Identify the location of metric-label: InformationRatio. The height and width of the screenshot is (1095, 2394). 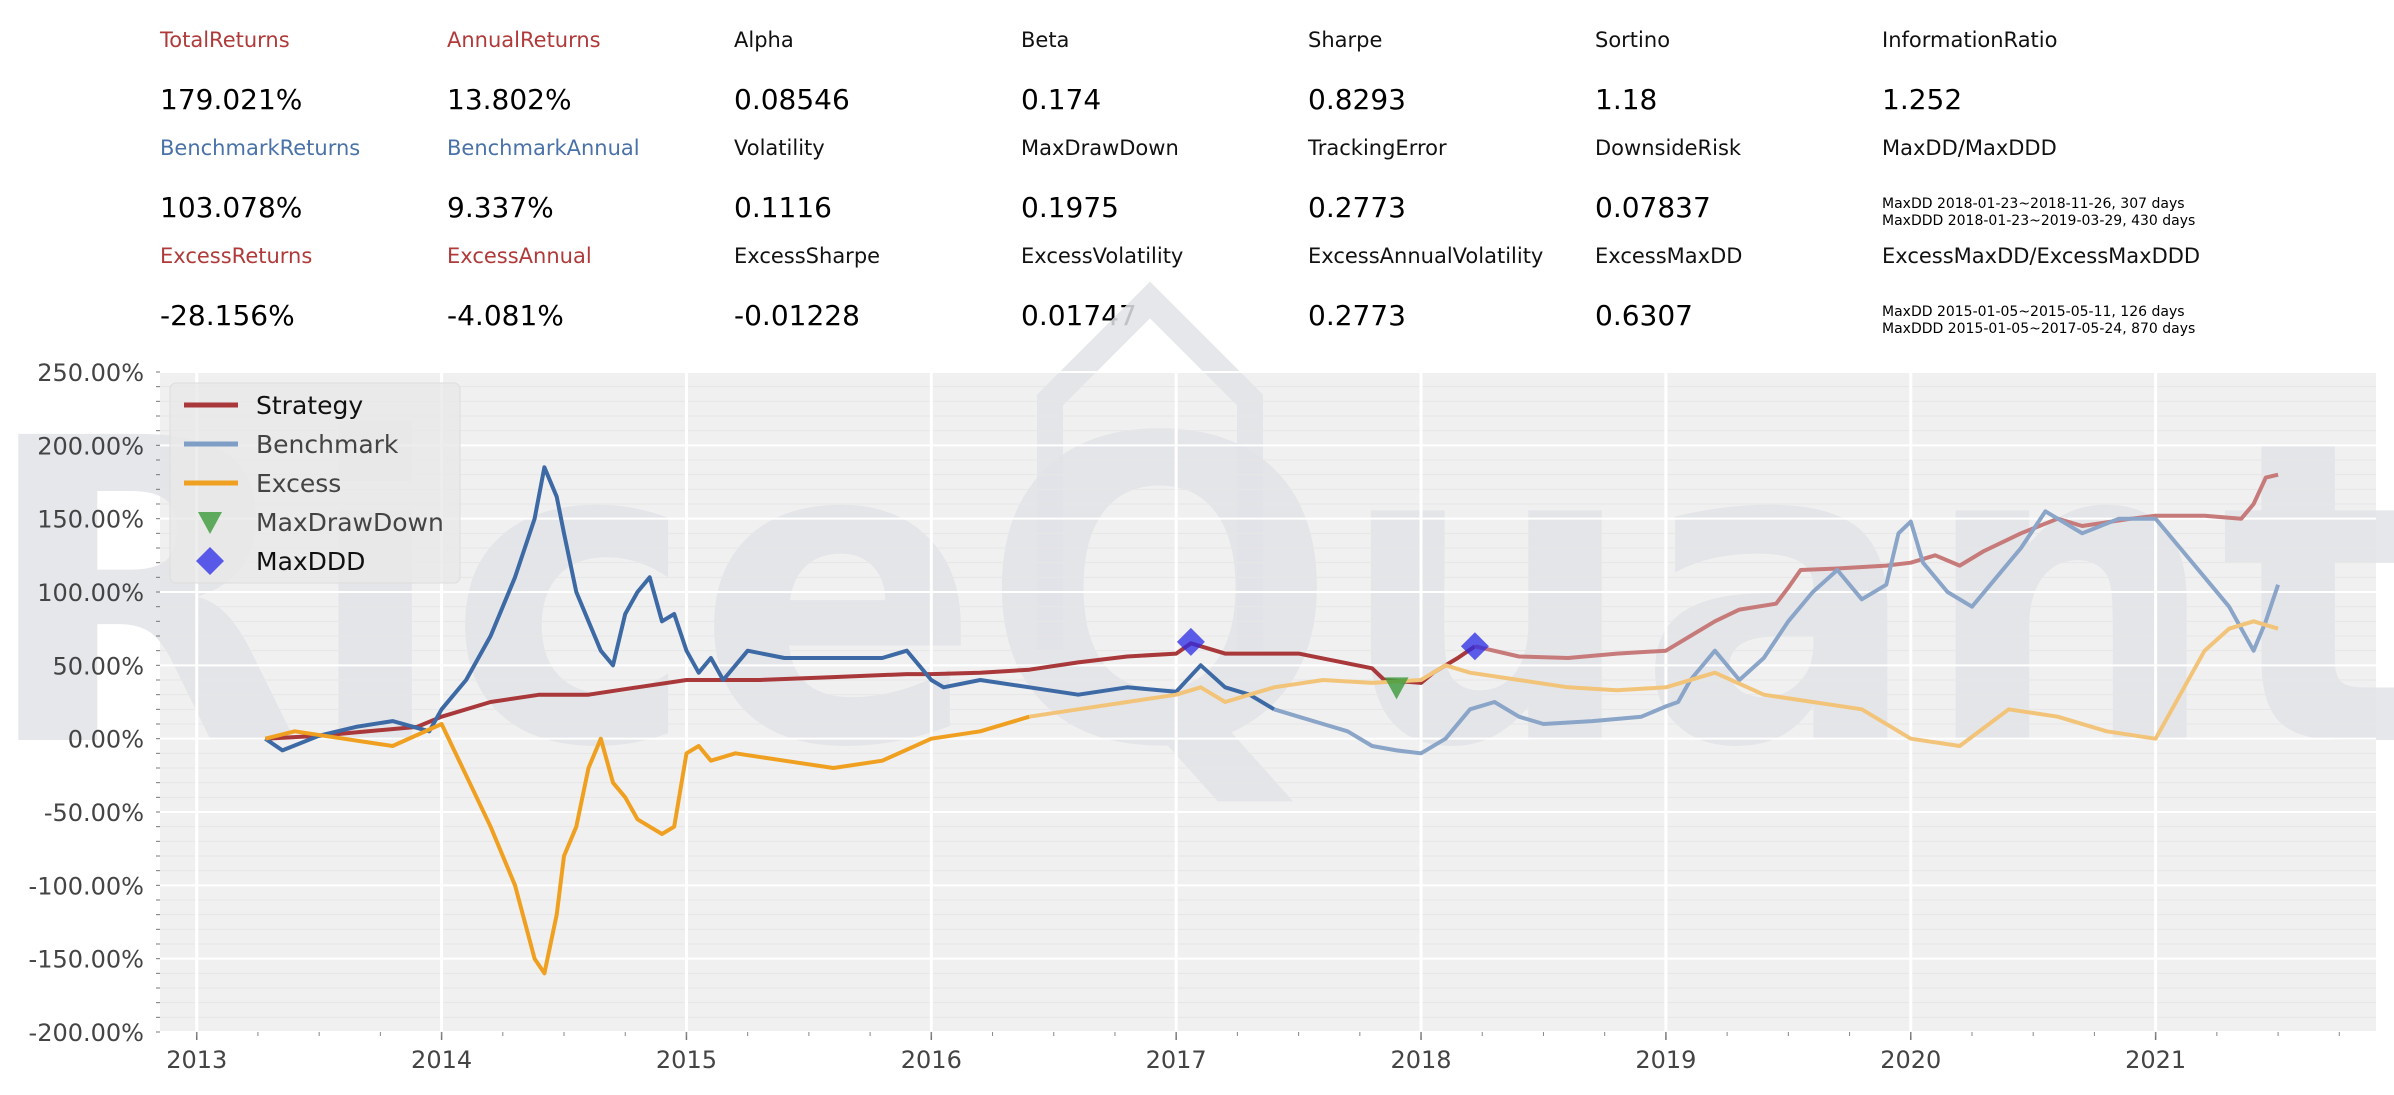
(1970, 40).